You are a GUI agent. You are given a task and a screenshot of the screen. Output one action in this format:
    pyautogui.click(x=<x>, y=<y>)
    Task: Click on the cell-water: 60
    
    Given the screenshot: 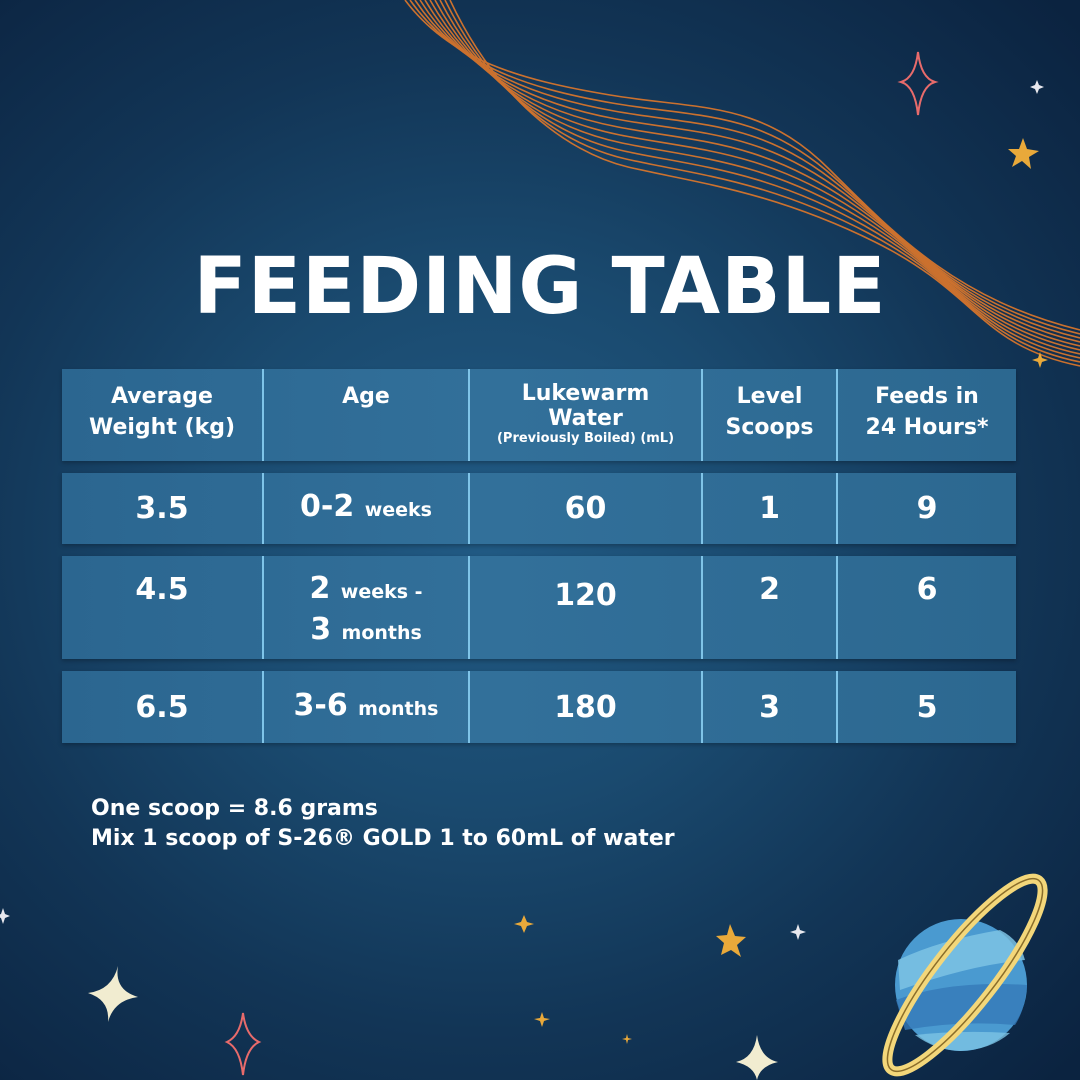 What is the action you would take?
    pyautogui.click(x=586, y=508)
    